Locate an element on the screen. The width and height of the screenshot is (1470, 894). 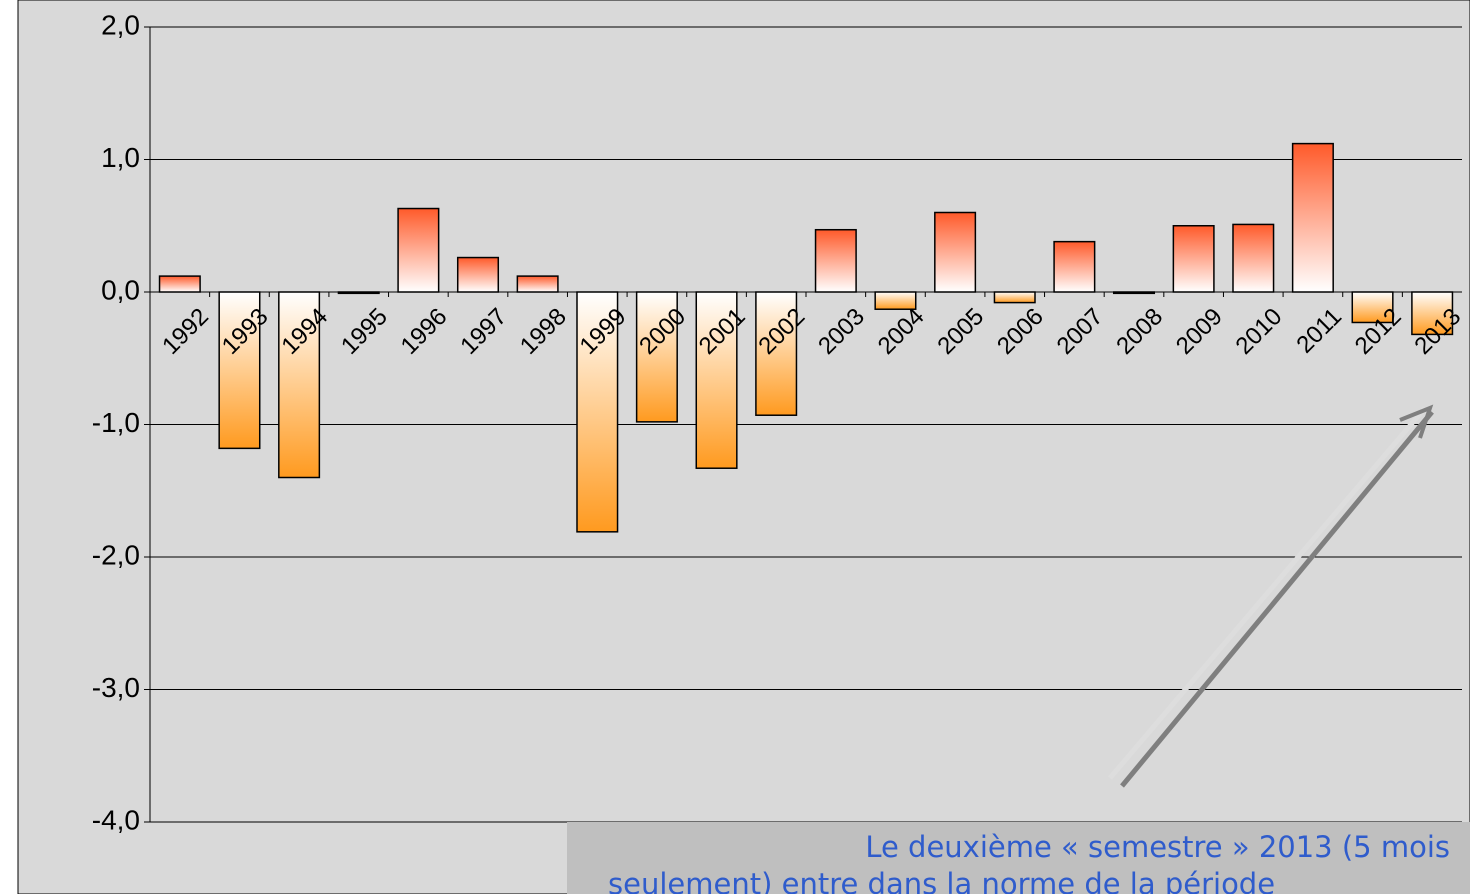
arrow-highlight is located at coordinates (1267, 593).